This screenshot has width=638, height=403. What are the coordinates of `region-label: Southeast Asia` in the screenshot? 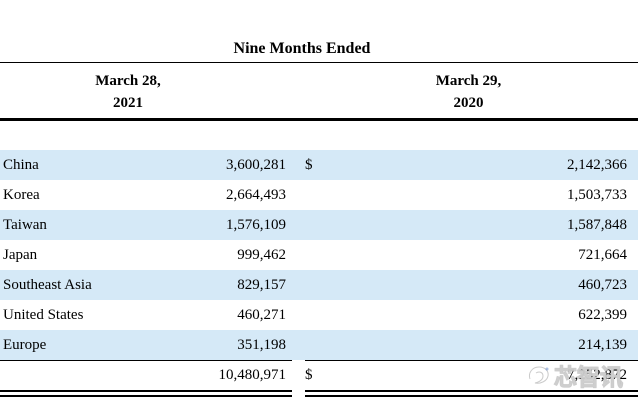 It's located at (47, 285).